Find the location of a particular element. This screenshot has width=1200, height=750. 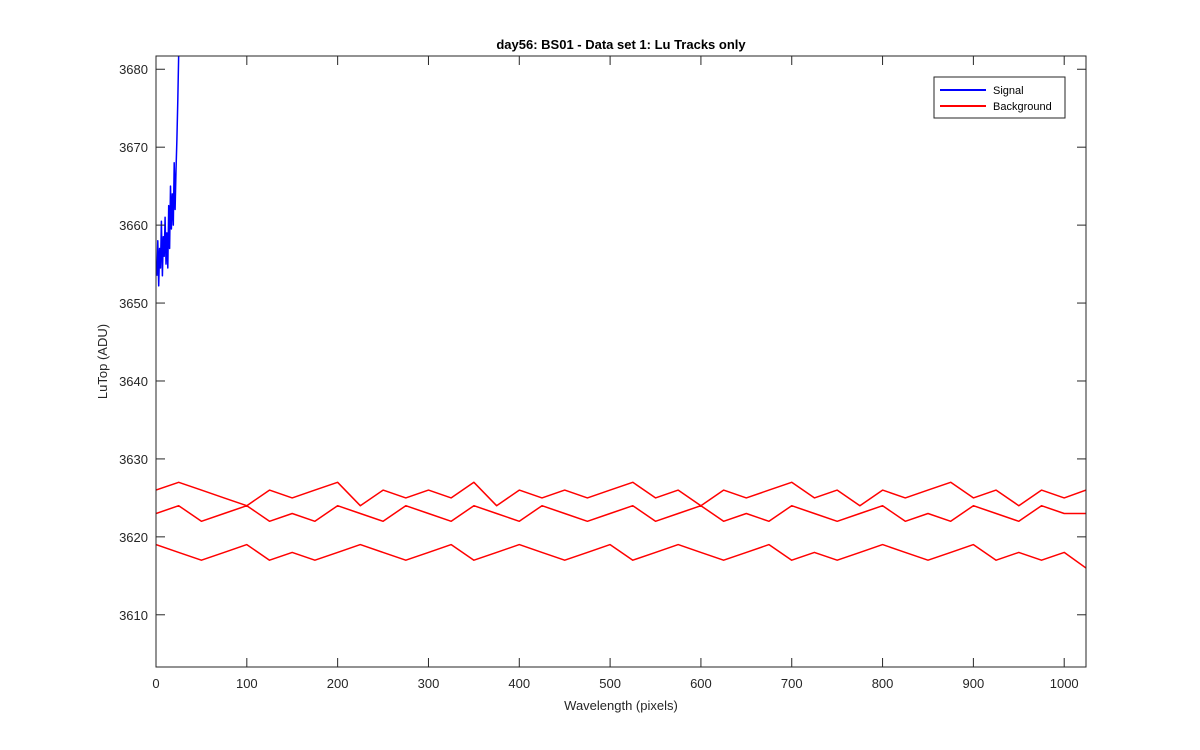

x-tick-label-6: 600 is located at coordinates (701, 683).